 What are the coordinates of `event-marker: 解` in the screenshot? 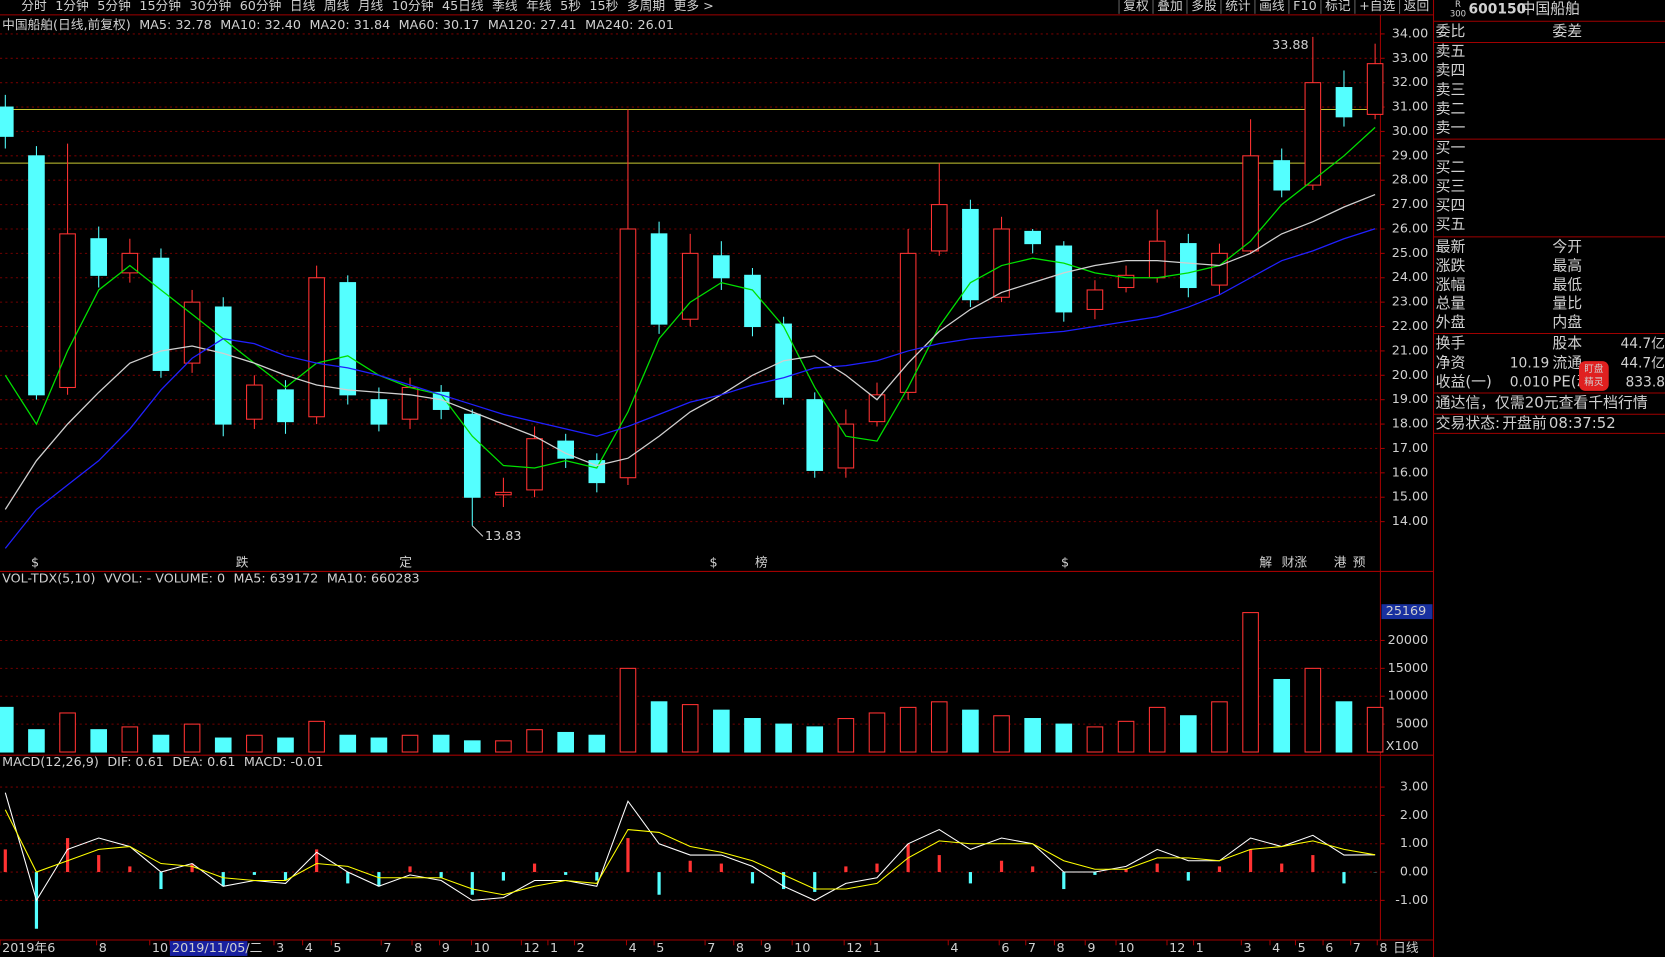 It's located at (1265, 562).